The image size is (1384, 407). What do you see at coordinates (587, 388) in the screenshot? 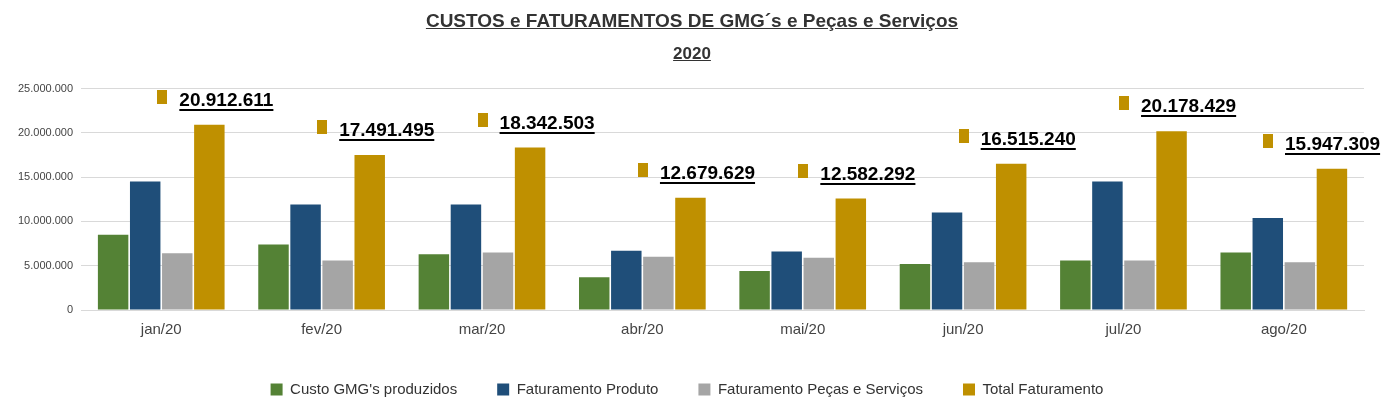
I see `legend-label: Faturamento Produto` at bounding box center [587, 388].